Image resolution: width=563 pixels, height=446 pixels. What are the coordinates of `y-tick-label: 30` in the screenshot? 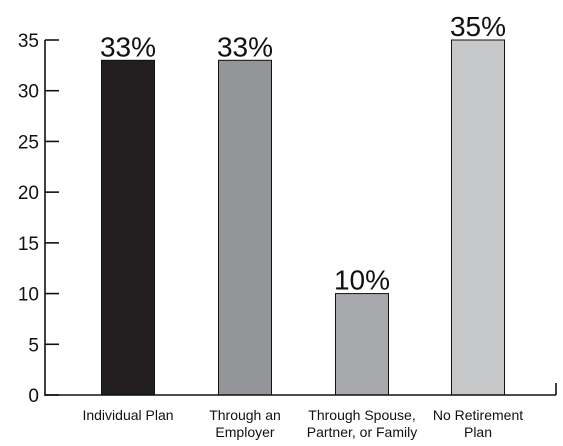 It's located at (28, 92).